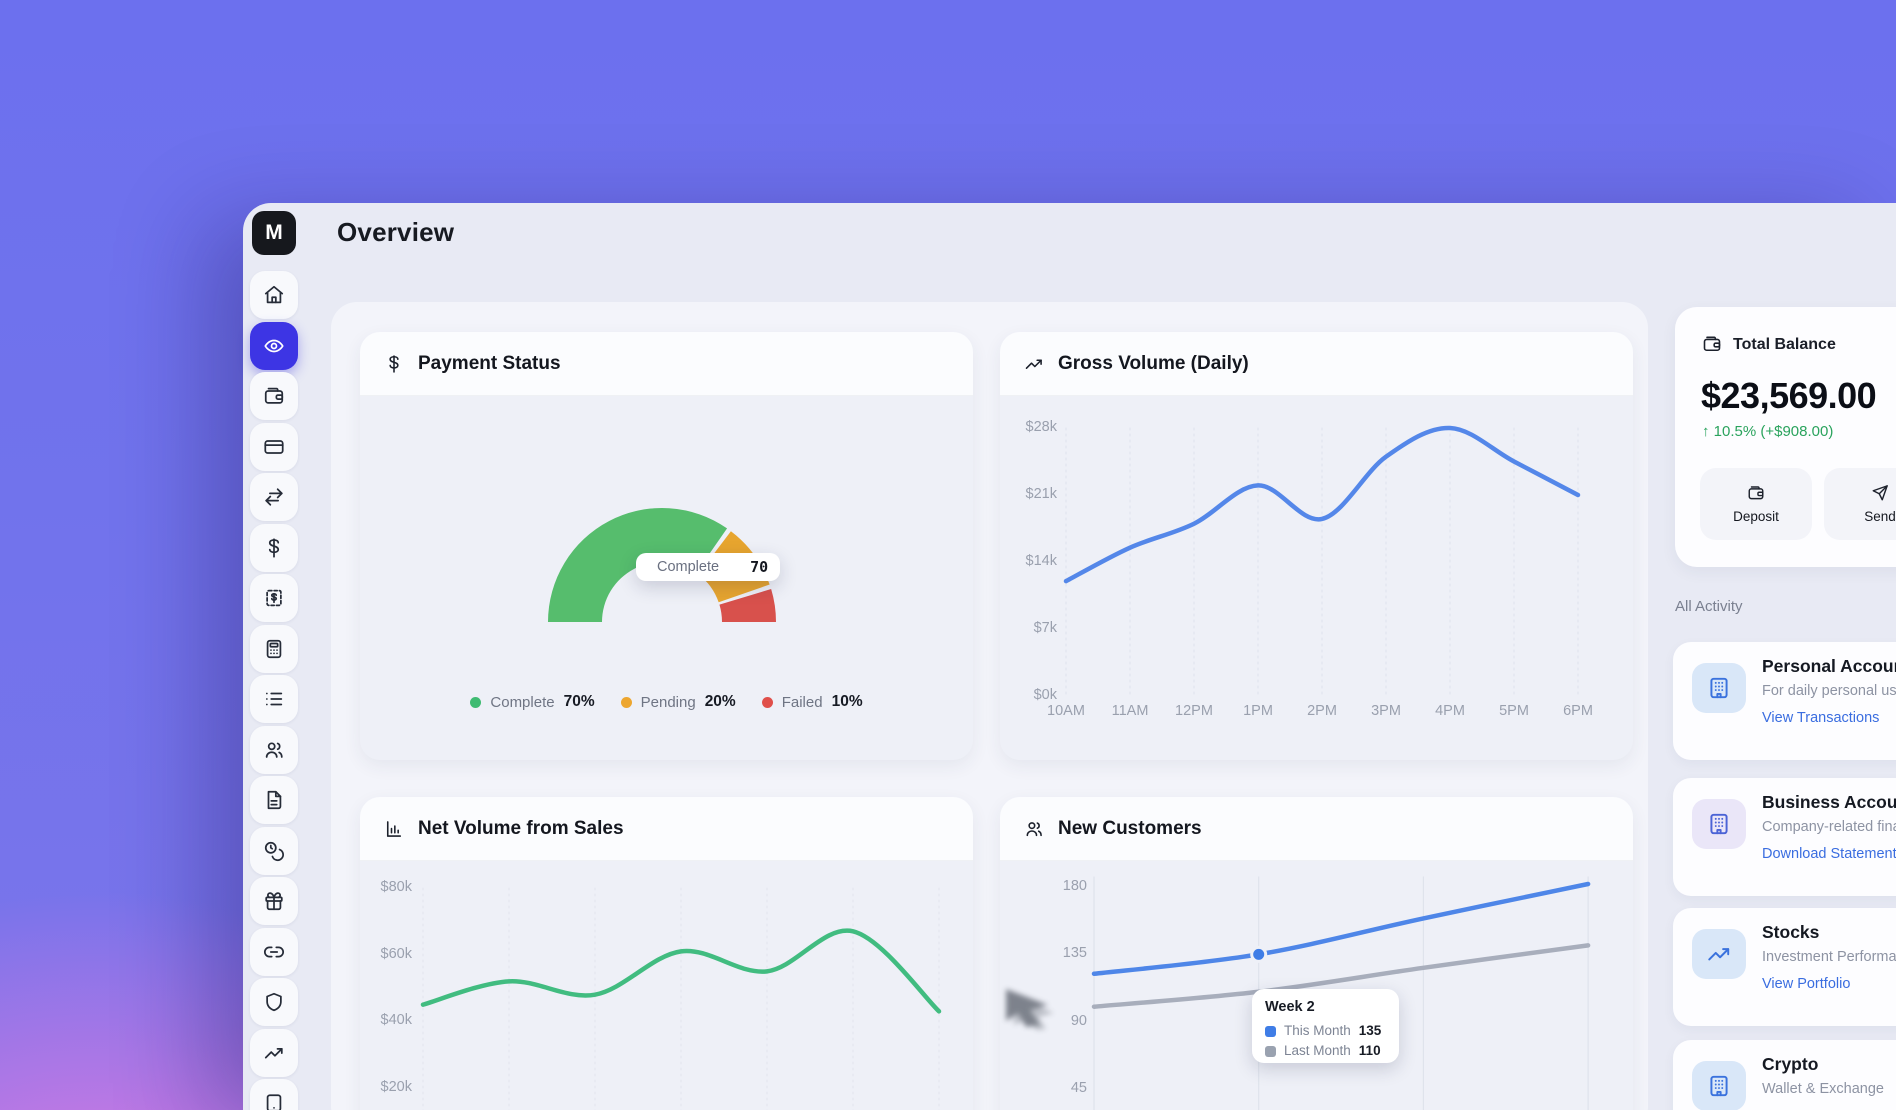 This screenshot has width=1896, height=1110. I want to click on y-tick-label: $0k, so click(1045, 695).